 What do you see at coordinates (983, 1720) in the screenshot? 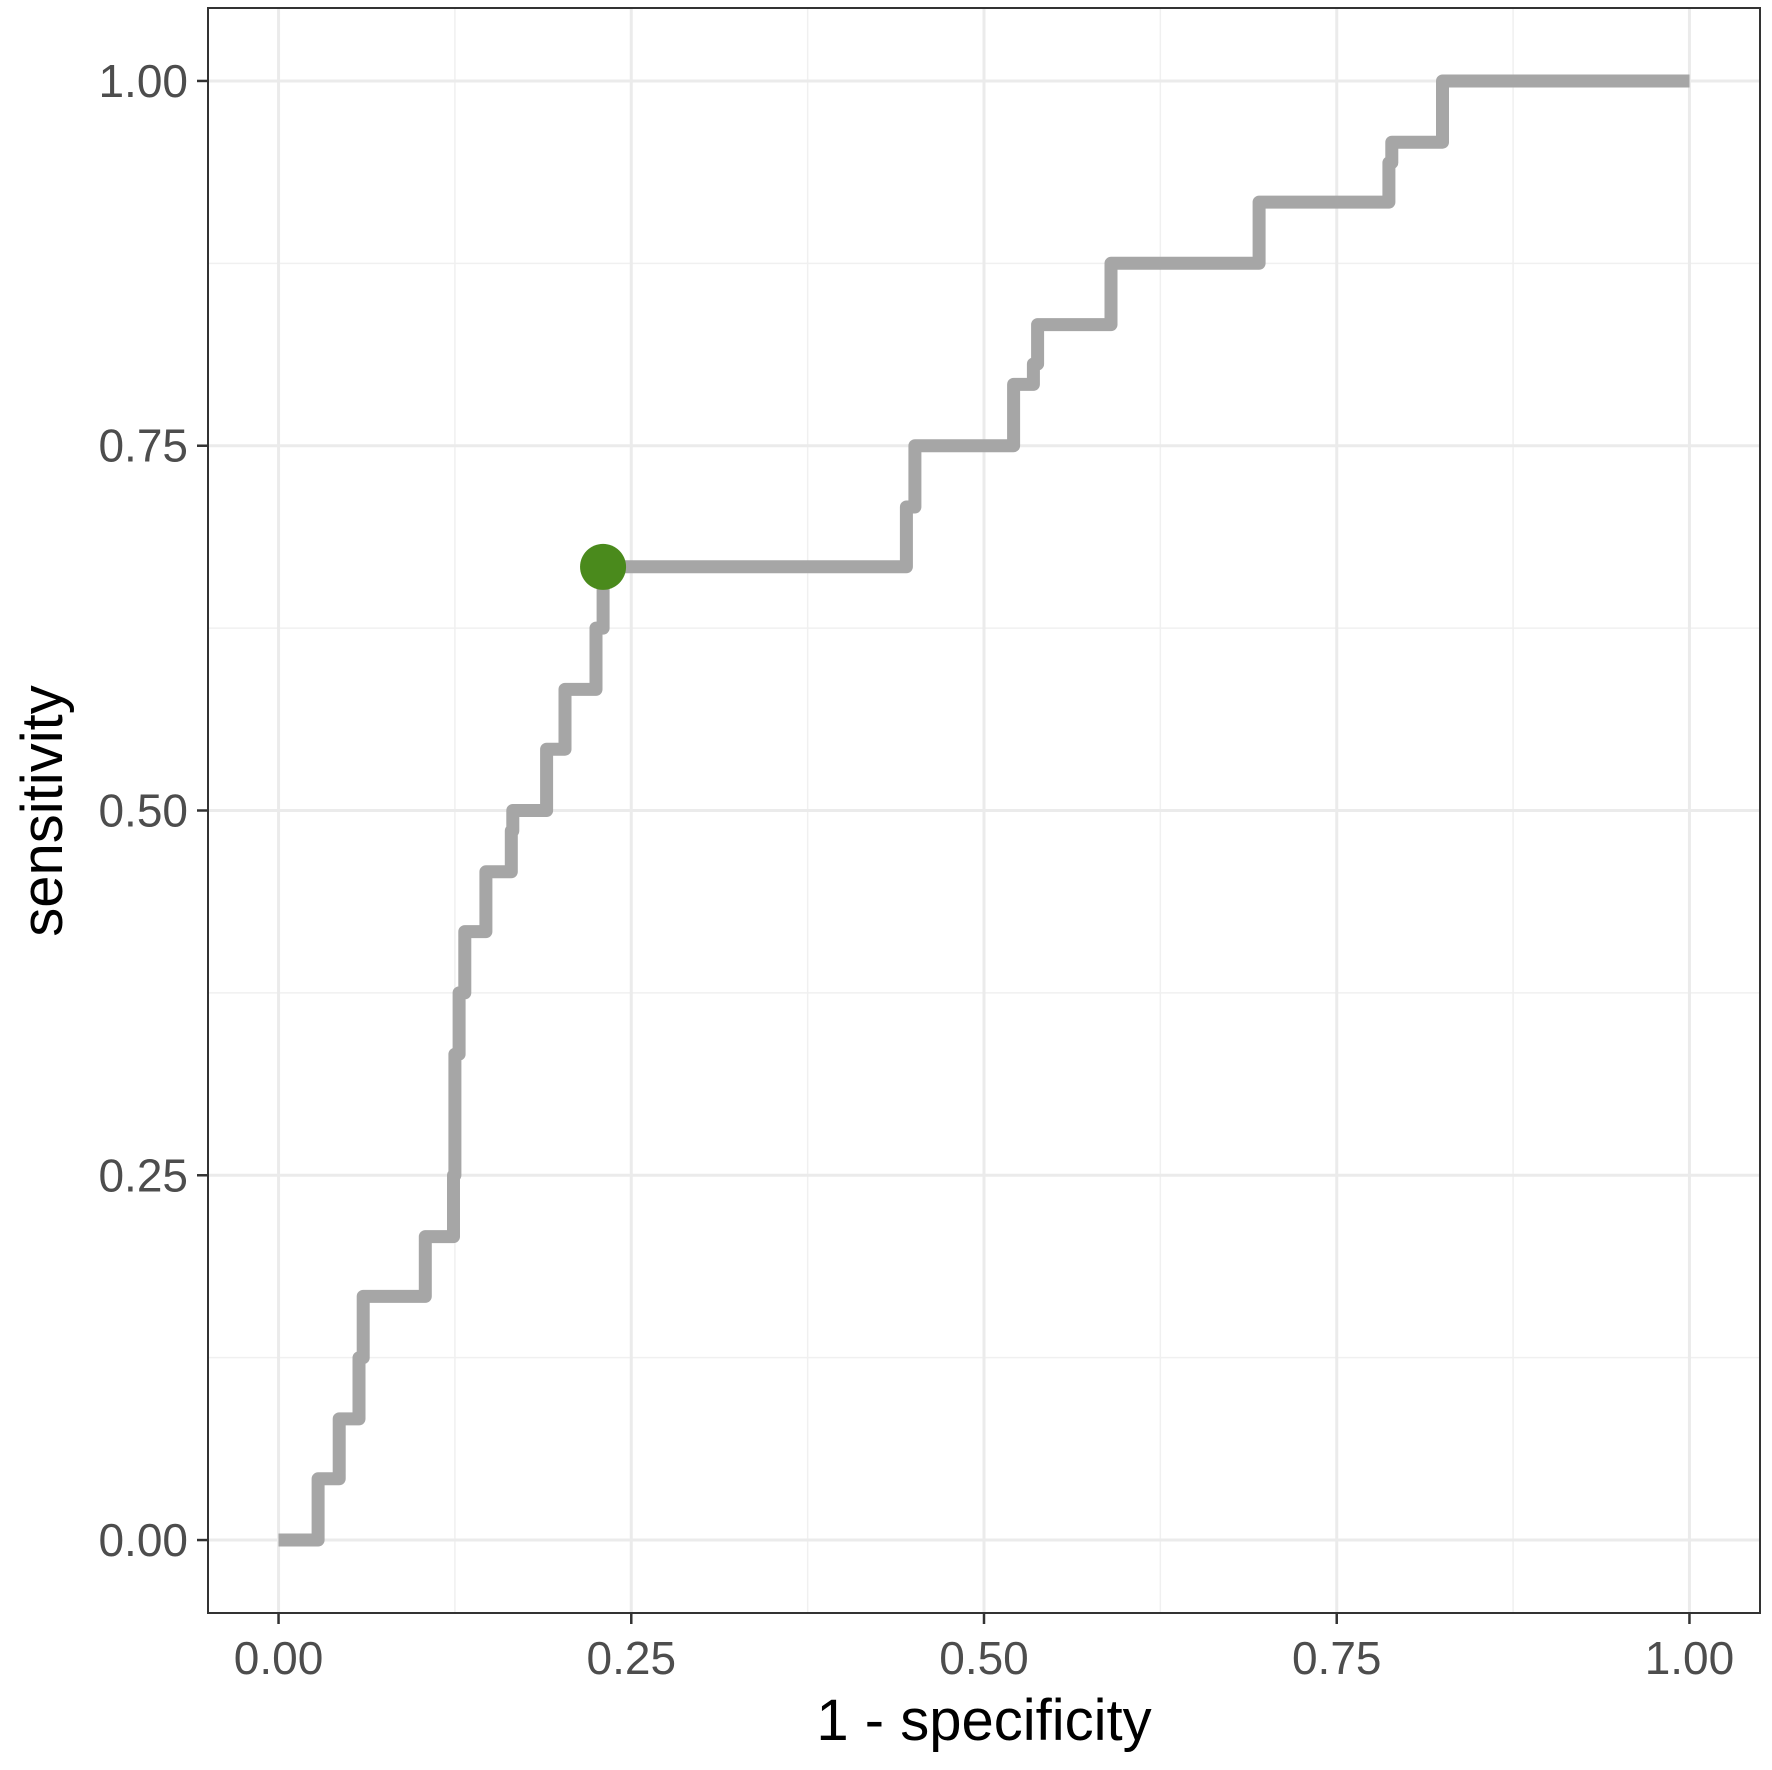
I see `x-axis-title: 1 - specificity` at bounding box center [983, 1720].